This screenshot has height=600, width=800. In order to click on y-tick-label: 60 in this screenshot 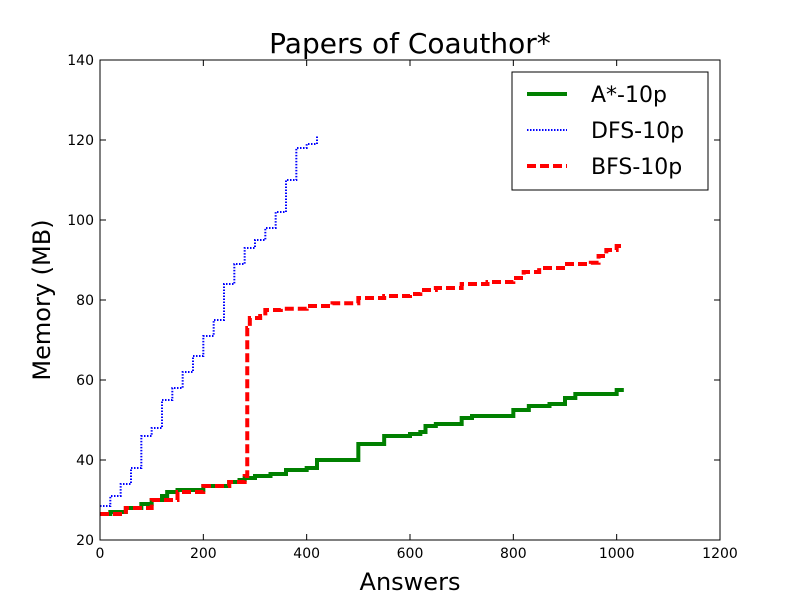, I will do `click(85, 381)`.